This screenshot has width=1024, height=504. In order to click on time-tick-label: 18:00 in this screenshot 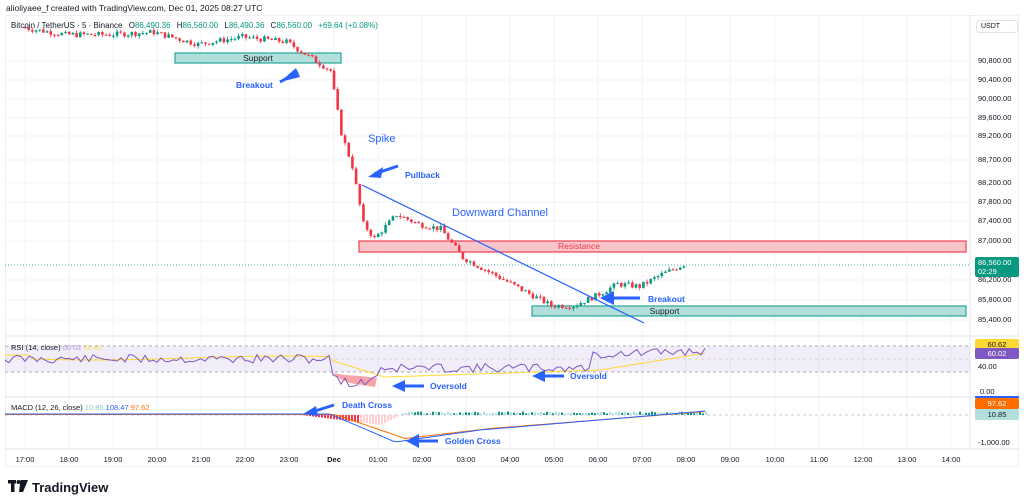, I will do `click(69, 459)`.